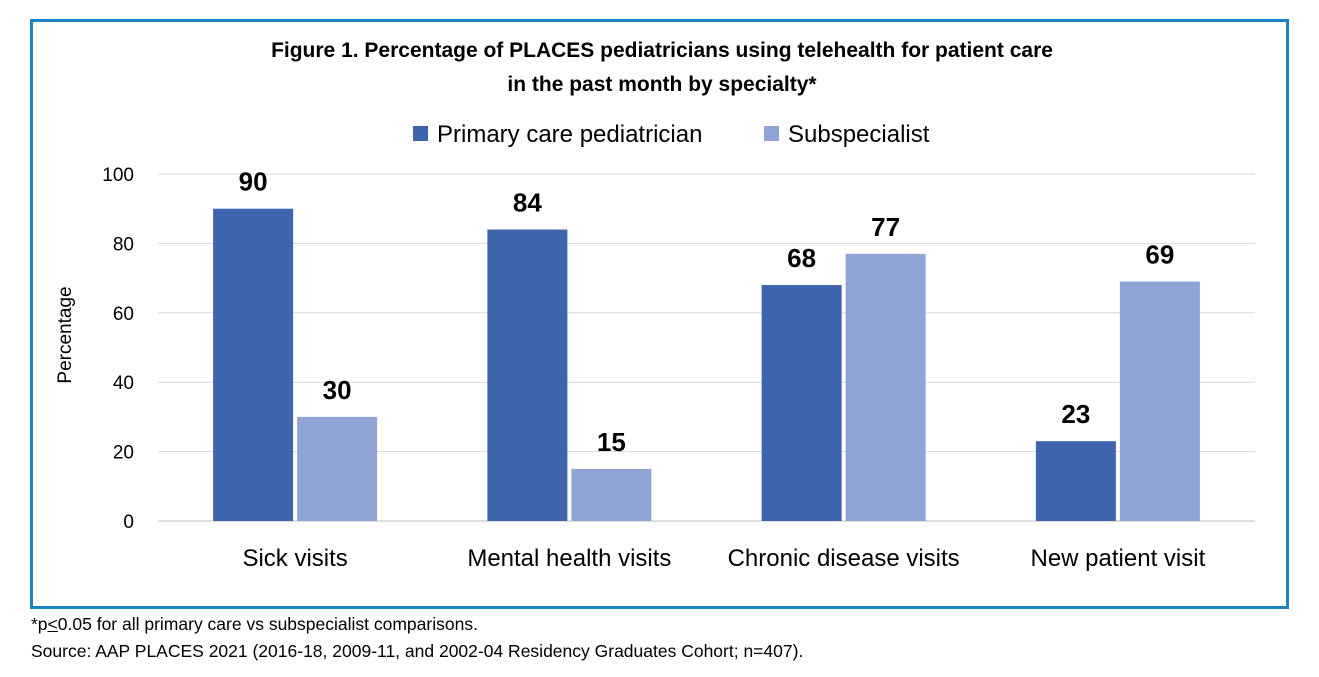 The width and height of the screenshot is (1319, 677). Describe the element at coordinates (65, 334) in the screenshot. I see `y-axis-label: Percentage` at that location.